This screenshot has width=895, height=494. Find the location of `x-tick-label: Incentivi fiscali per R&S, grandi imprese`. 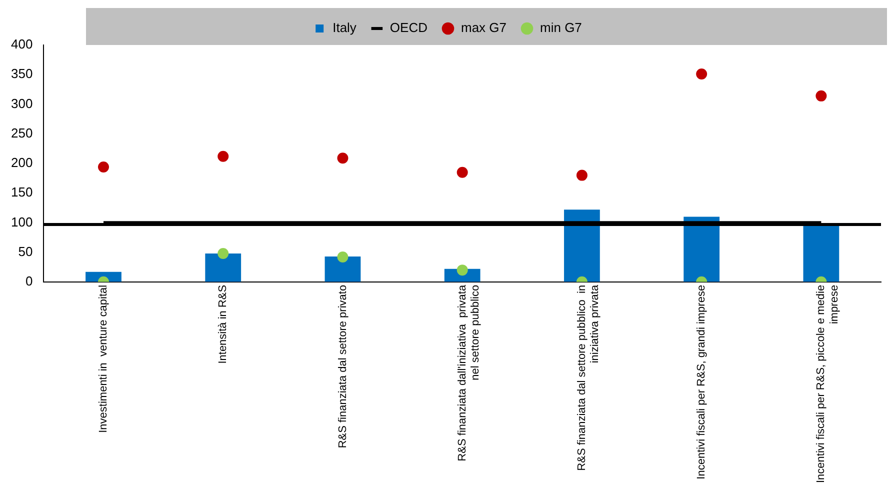

x-tick-label: Incentivi fiscali per R&S, grandi imprese is located at coordinates (702, 382).